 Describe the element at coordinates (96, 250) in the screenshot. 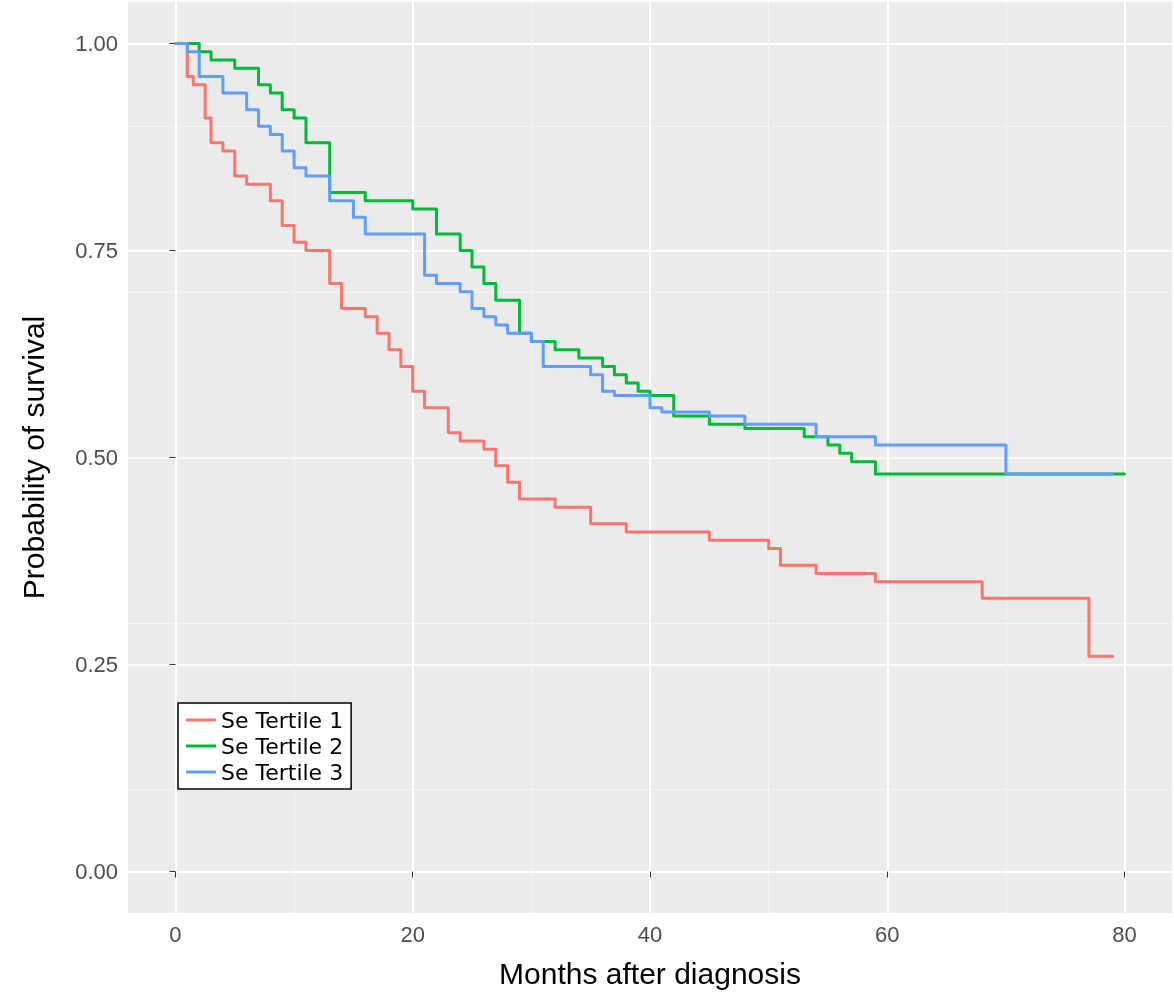

I see `y-tick-label: 0.75` at that location.